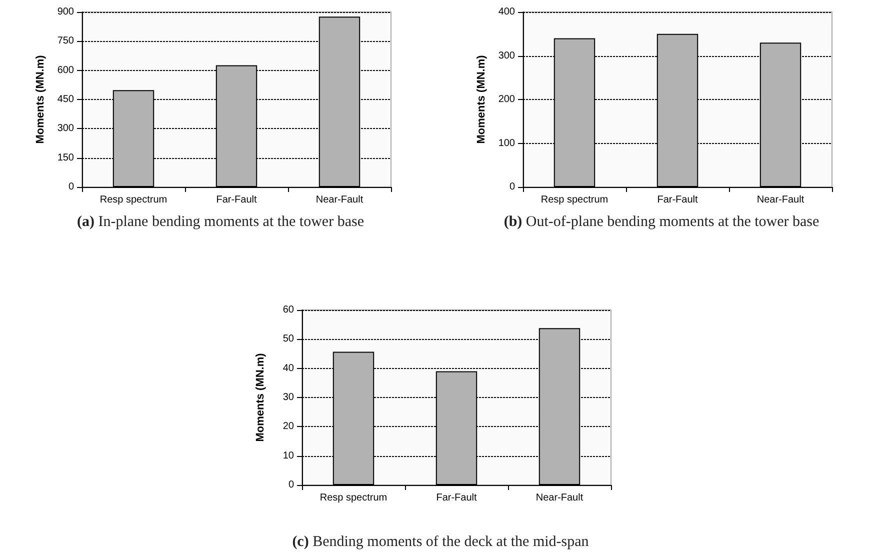 Image resolution: width=882 pixels, height=552 pixels. Describe the element at coordinates (65, 70) in the screenshot. I see `y-tick-label: 600` at that location.